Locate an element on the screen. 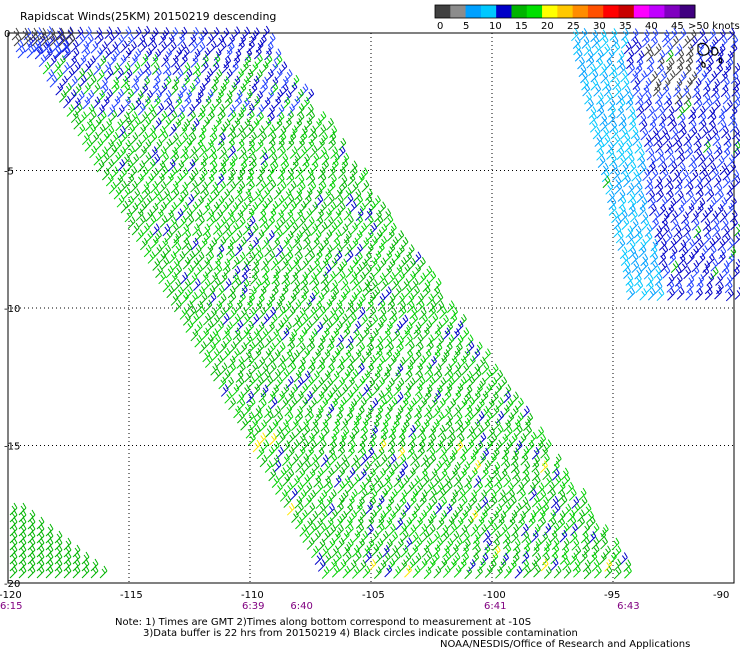  legend-tick-label: 30 is located at coordinates (599, 26).